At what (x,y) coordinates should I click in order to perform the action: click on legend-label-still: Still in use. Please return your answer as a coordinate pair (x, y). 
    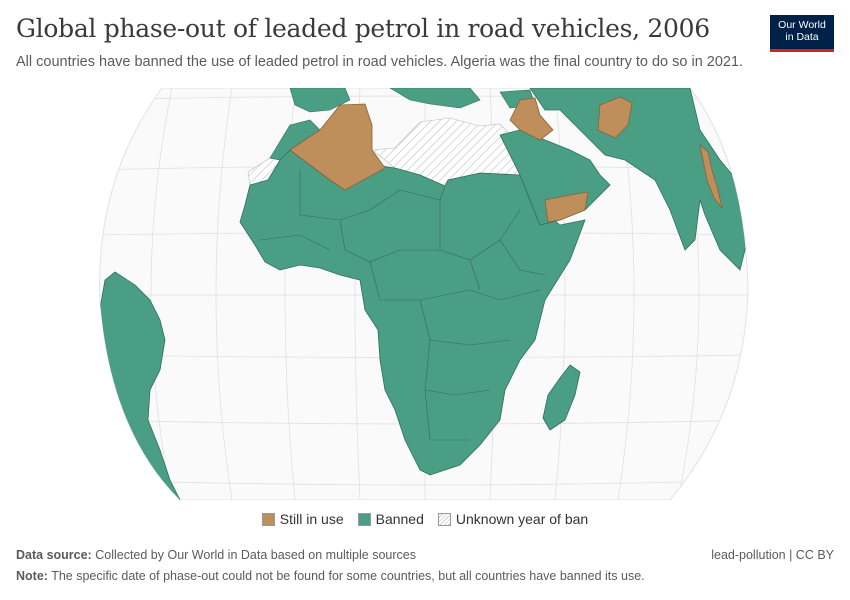
    Looking at the image, I should click on (311, 519).